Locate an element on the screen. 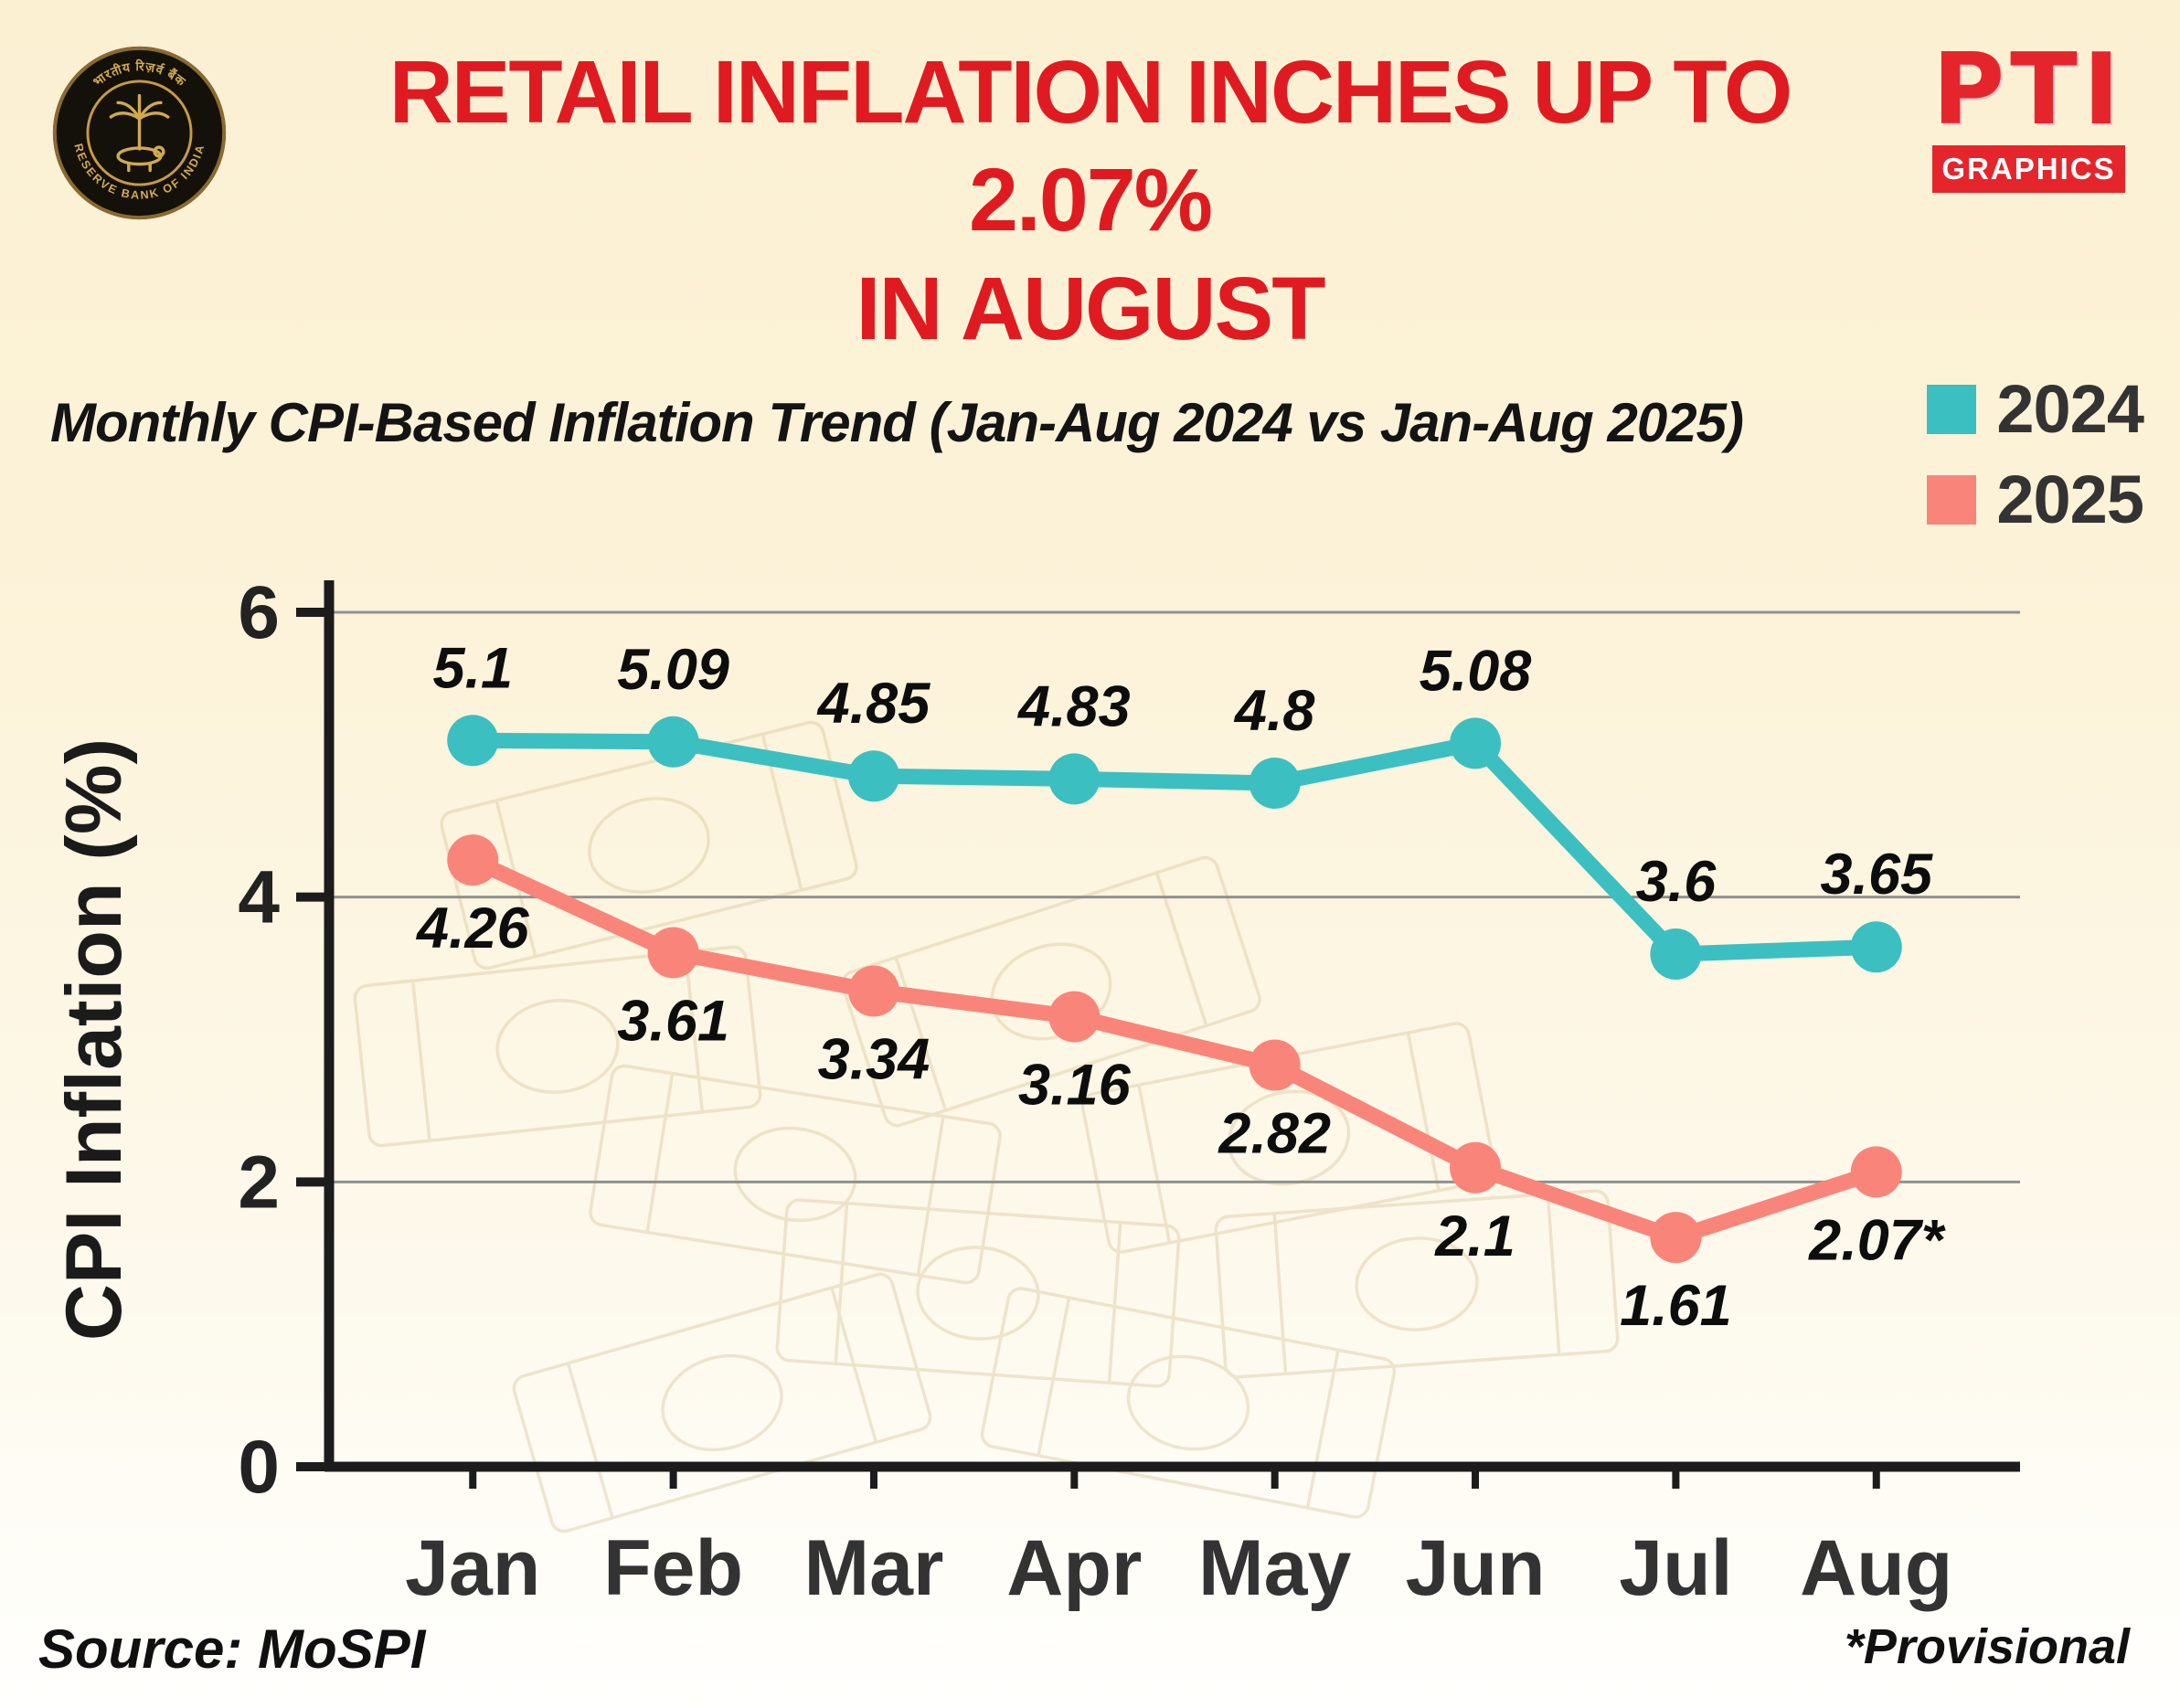 The width and height of the screenshot is (2180, 1708). data-point-2025-Apr is located at coordinates (1074, 1017).